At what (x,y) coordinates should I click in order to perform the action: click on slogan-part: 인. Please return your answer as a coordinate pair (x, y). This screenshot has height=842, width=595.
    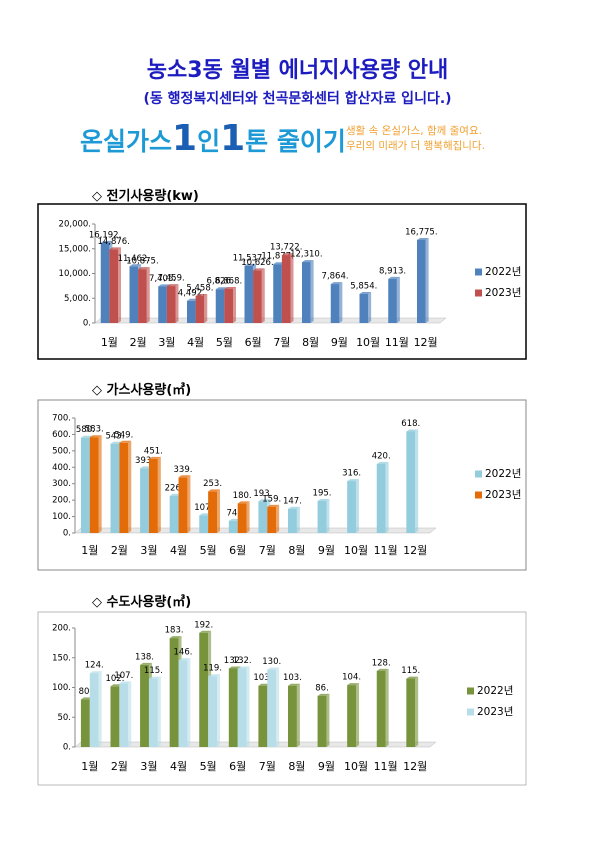
    Looking at the image, I should click on (209, 141).